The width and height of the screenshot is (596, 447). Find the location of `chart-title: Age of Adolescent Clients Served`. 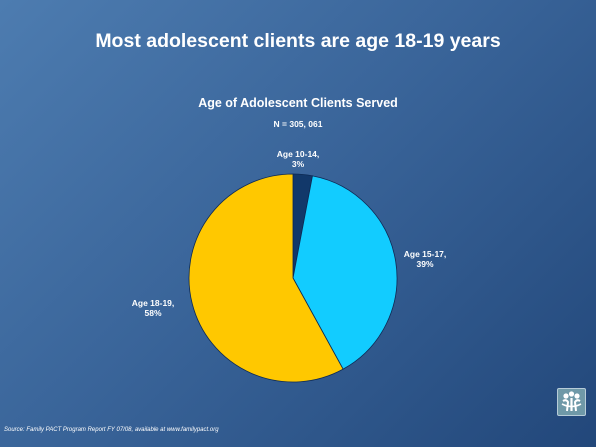

chart-title: Age of Adolescent Clients Served is located at coordinates (298, 103).